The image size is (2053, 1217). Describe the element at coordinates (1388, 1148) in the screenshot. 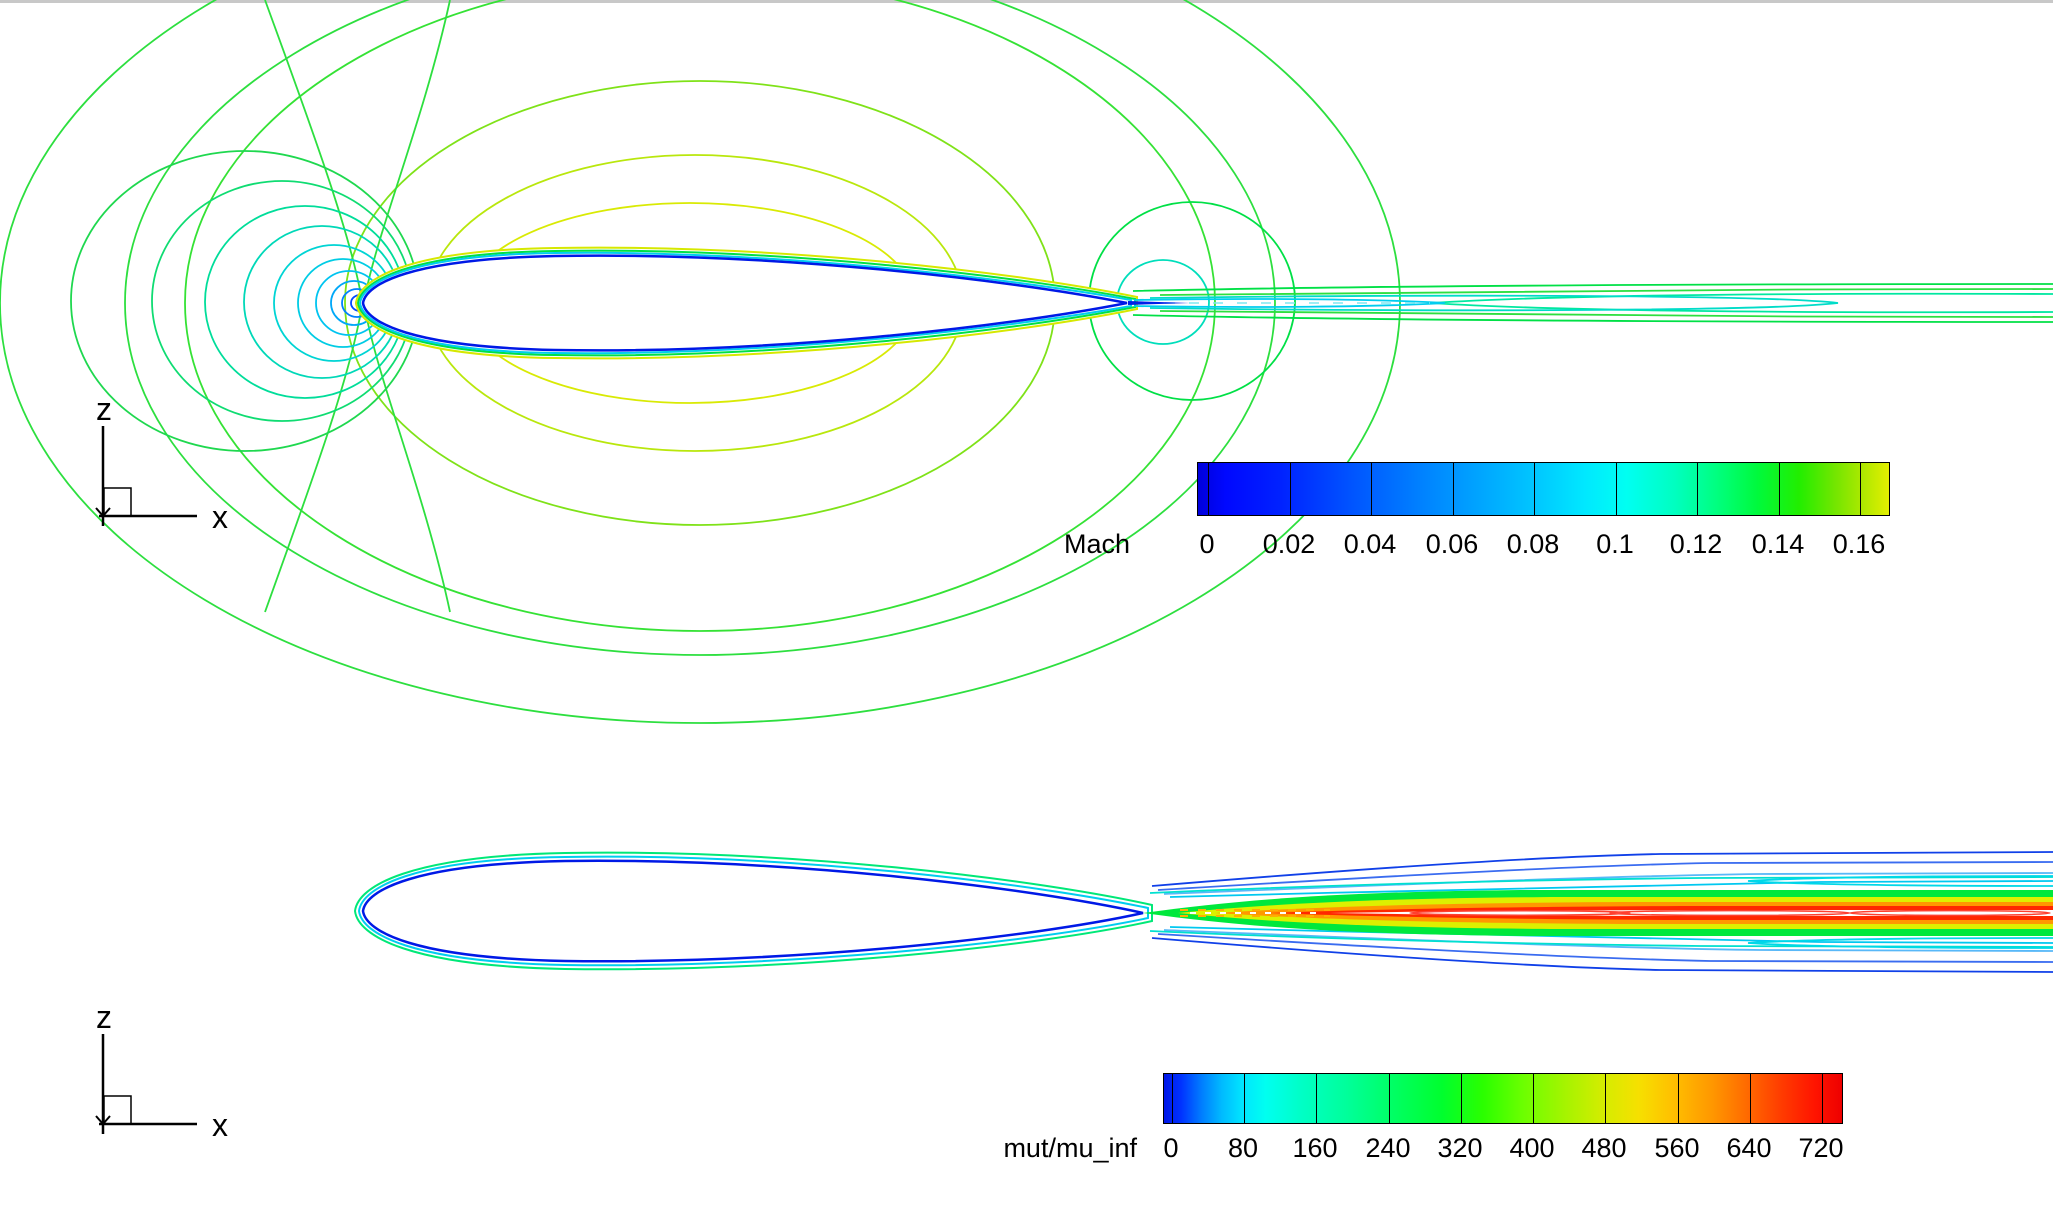

I see `mut-tick: 240` at that location.